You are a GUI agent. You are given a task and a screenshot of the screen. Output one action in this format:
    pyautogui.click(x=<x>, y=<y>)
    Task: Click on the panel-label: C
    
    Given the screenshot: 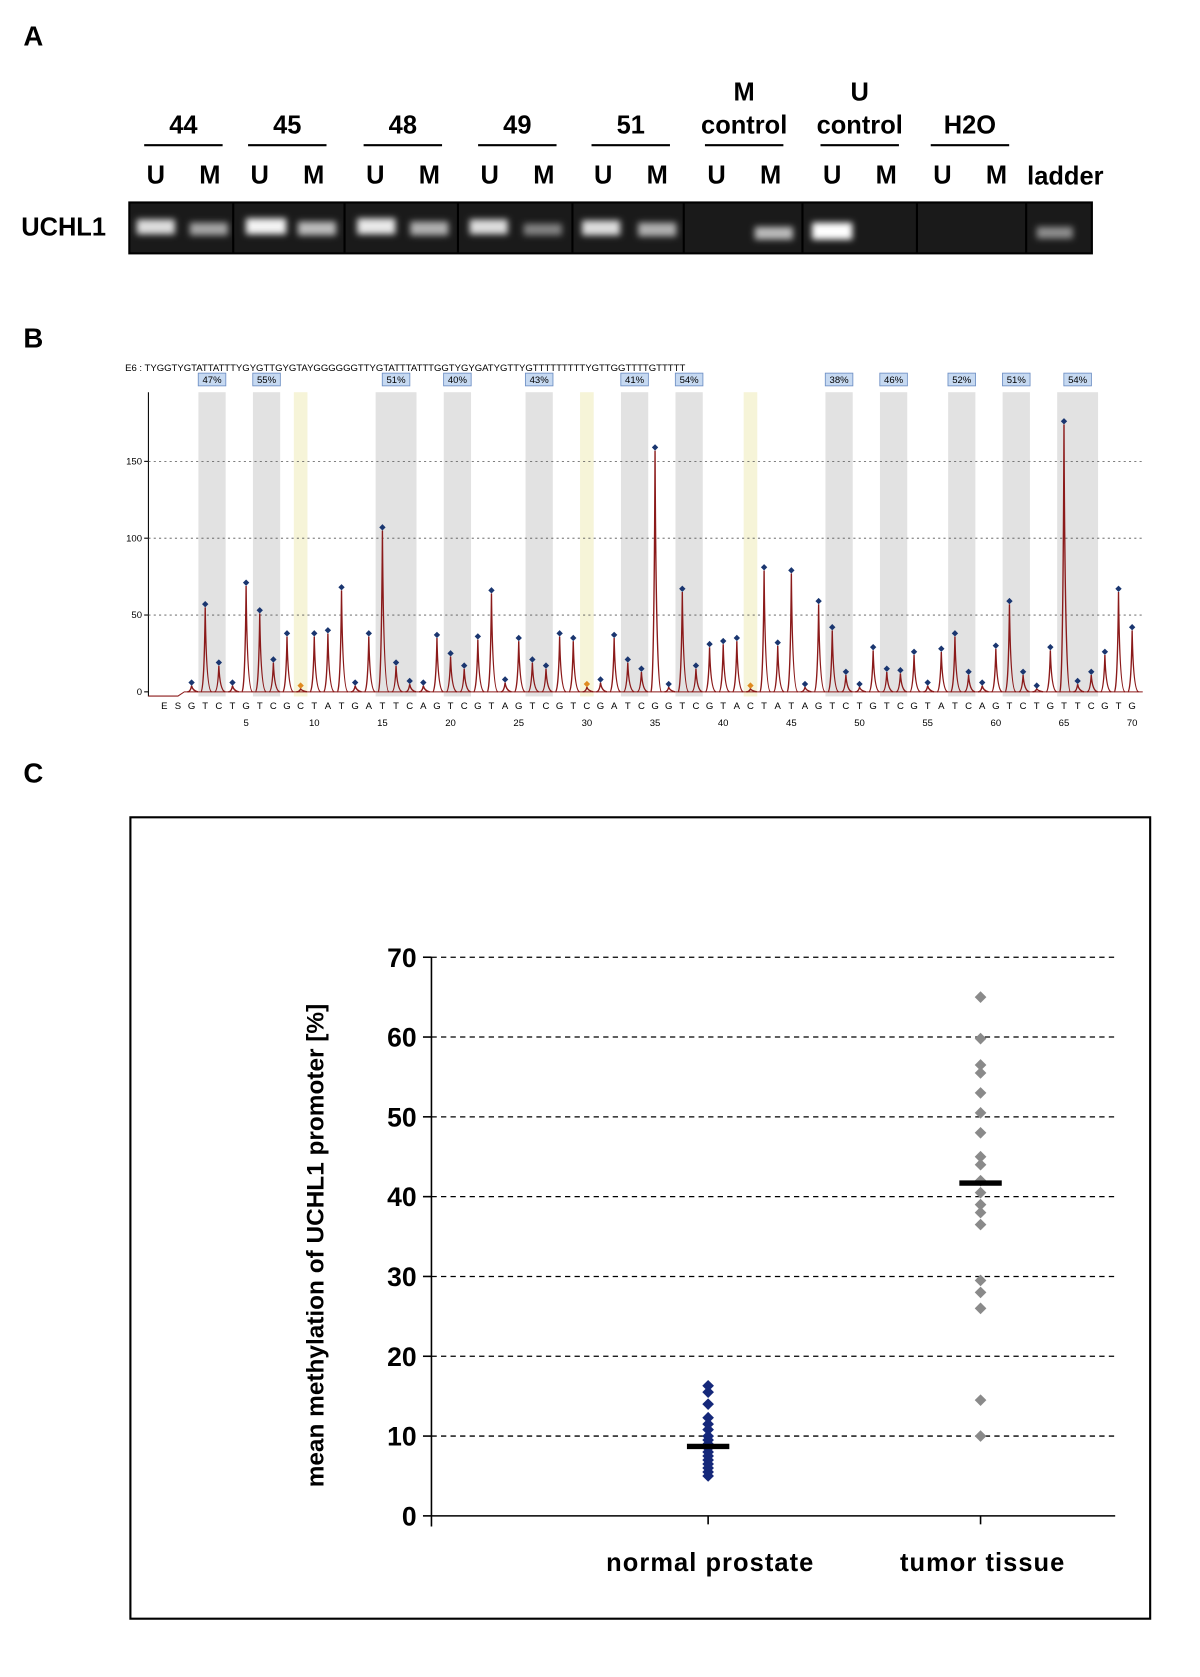 What is the action you would take?
    pyautogui.click(x=33, y=772)
    